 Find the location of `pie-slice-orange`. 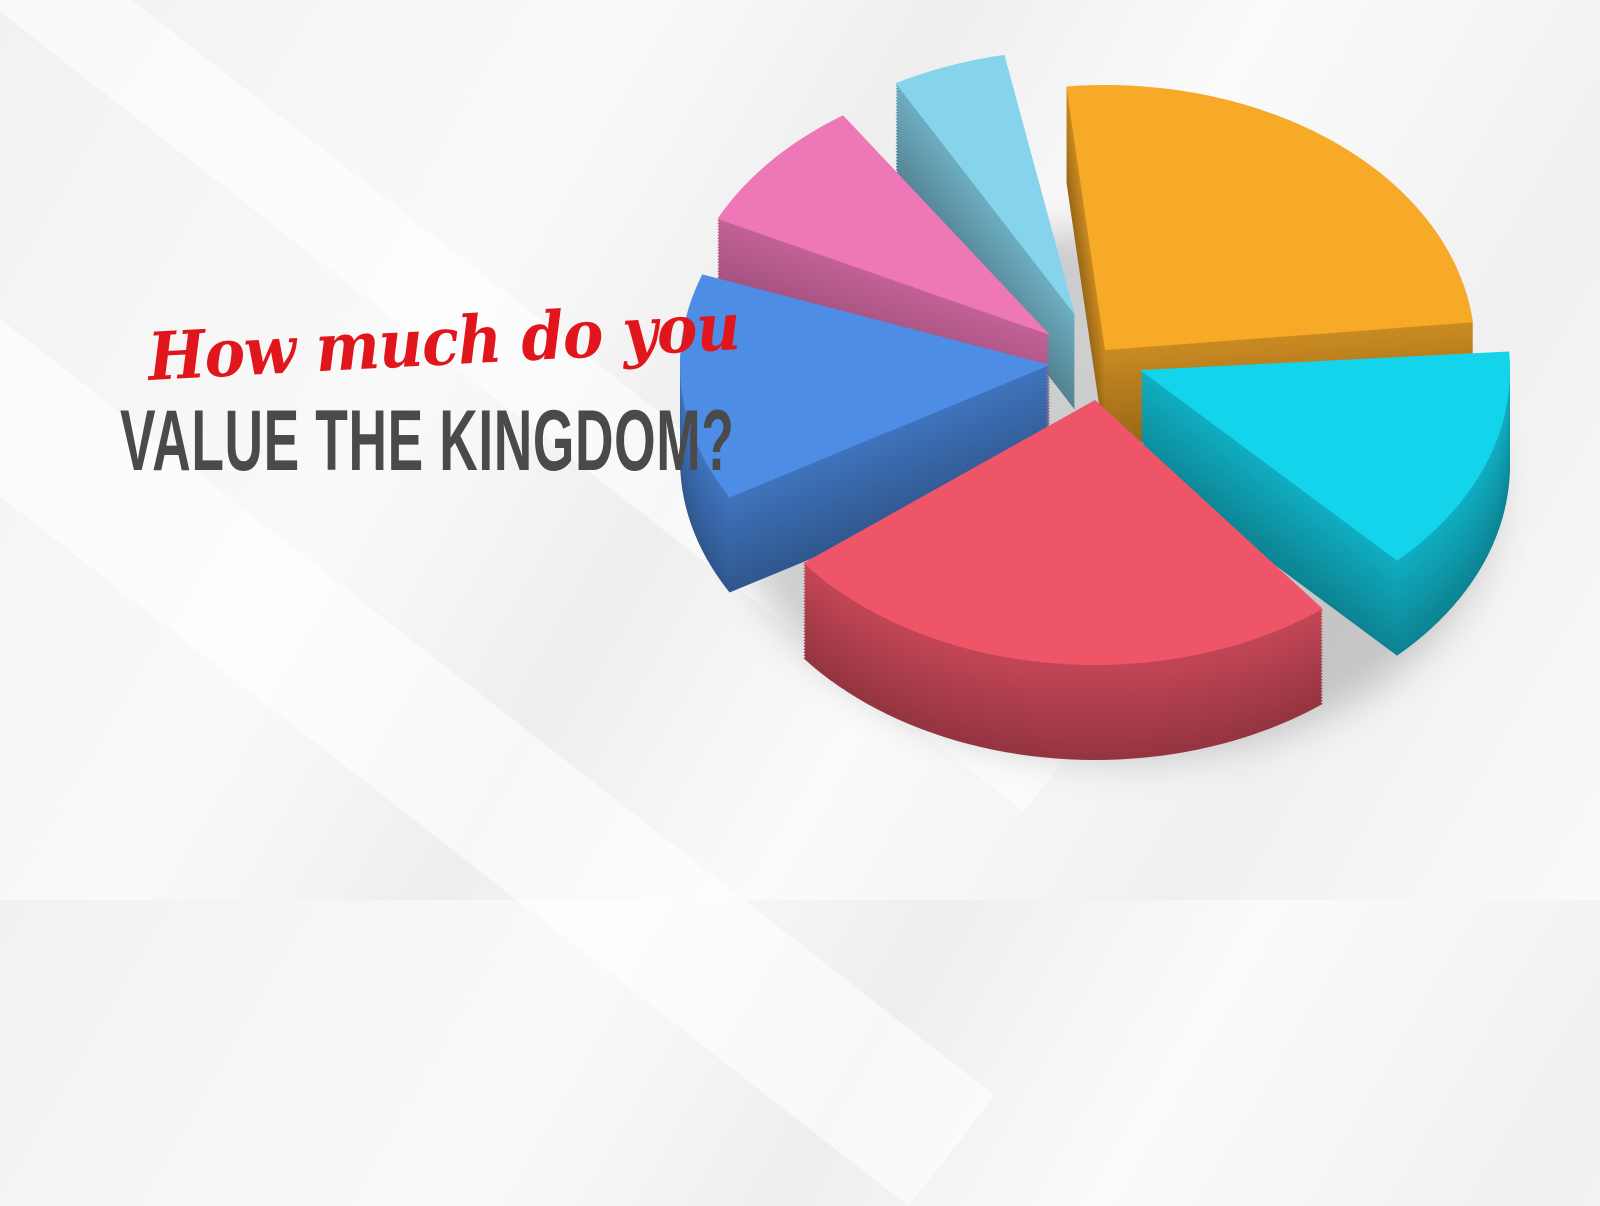

pie-slice-orange is located at coordinates (1269, 265).